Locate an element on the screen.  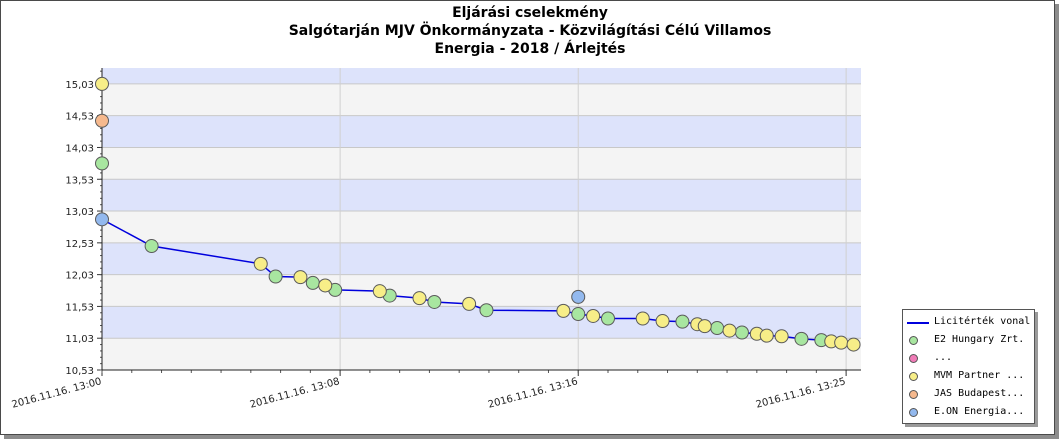
y-tick-label: 14,03 is located at coordinates (79, 148).